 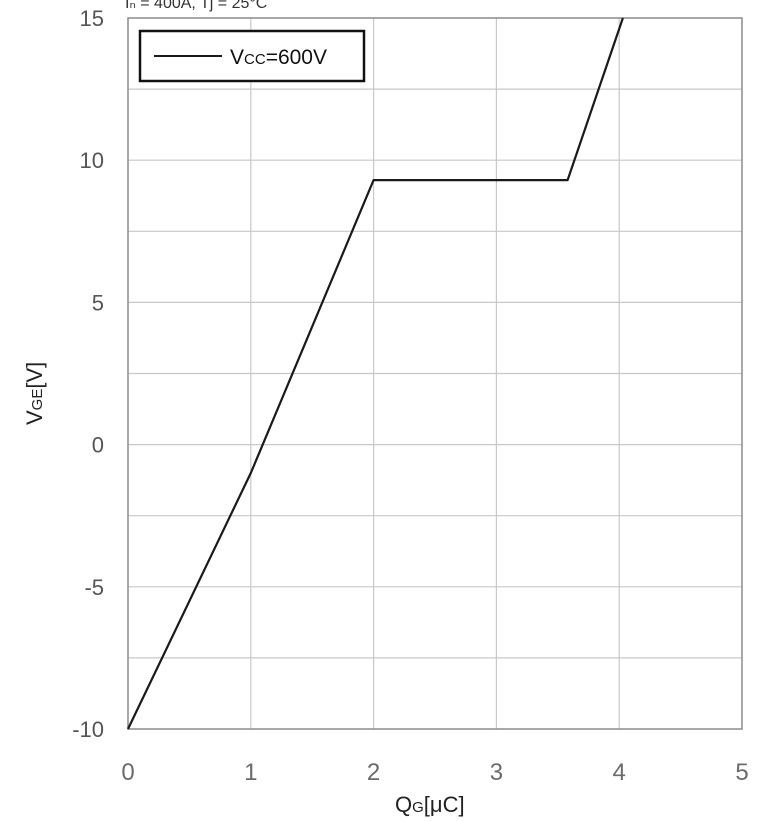 What do you see at coordinates (250, 772) in the screenshot?
I see `x-tick-label: 1` at bounding box center [250, 772].